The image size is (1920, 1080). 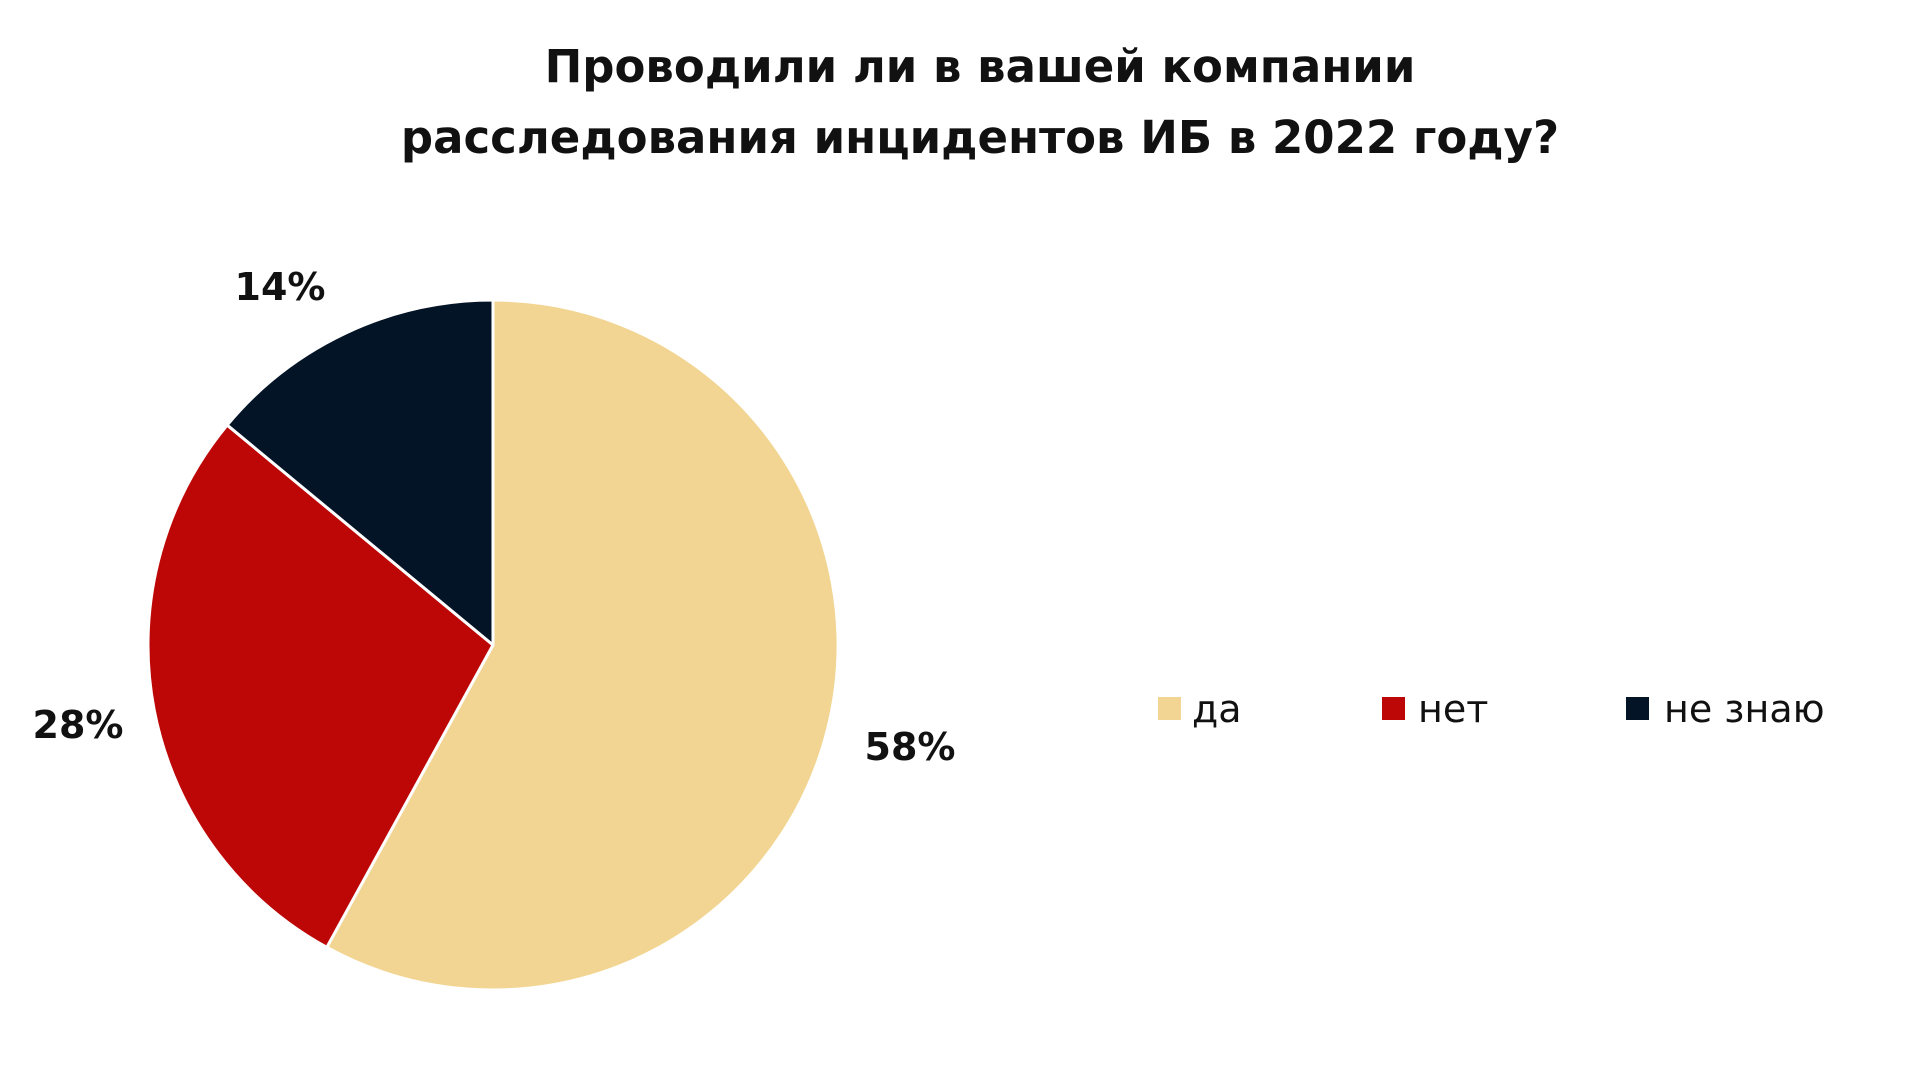 What do you see at coordinates (320, 686) in the screenshot?
I see `pie-slice-net` at bounding box center [320, 686].